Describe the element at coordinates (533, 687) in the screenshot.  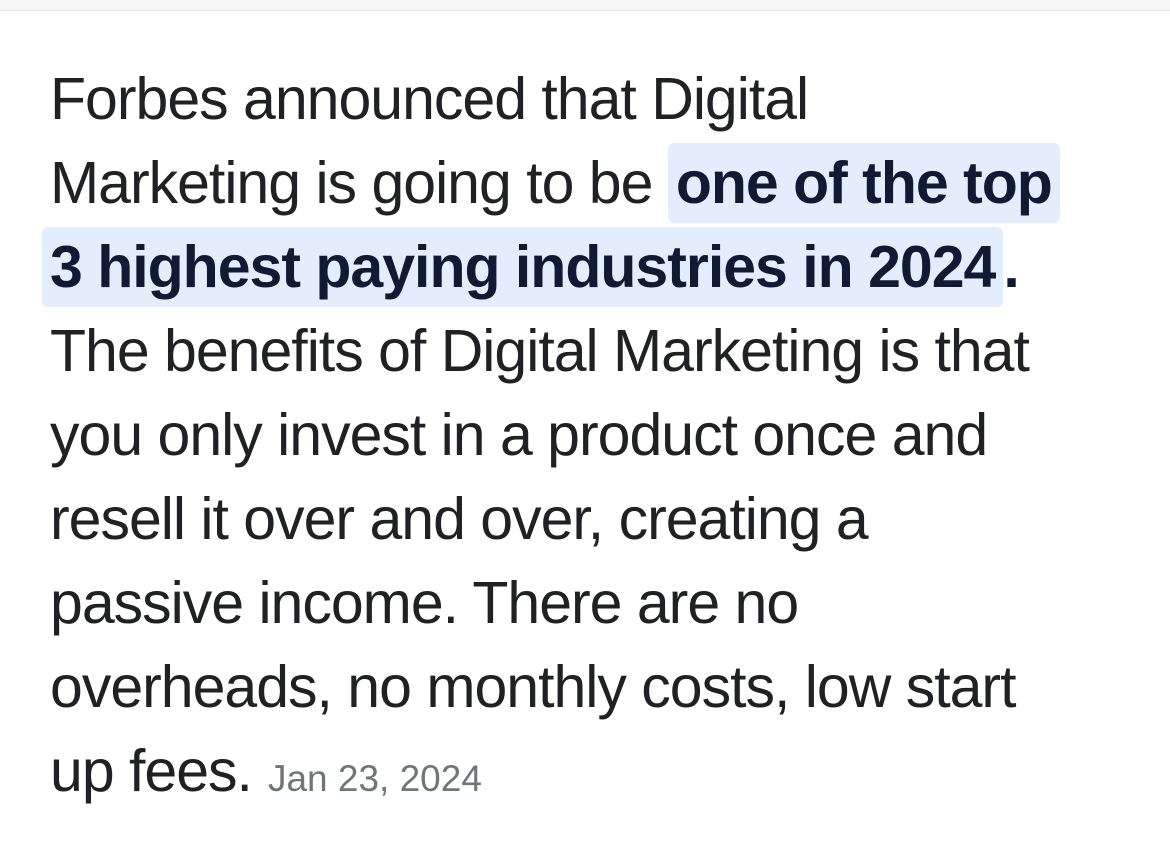
I see `snippet-text-segment: overheads, no monthly costs, low start` at that location.